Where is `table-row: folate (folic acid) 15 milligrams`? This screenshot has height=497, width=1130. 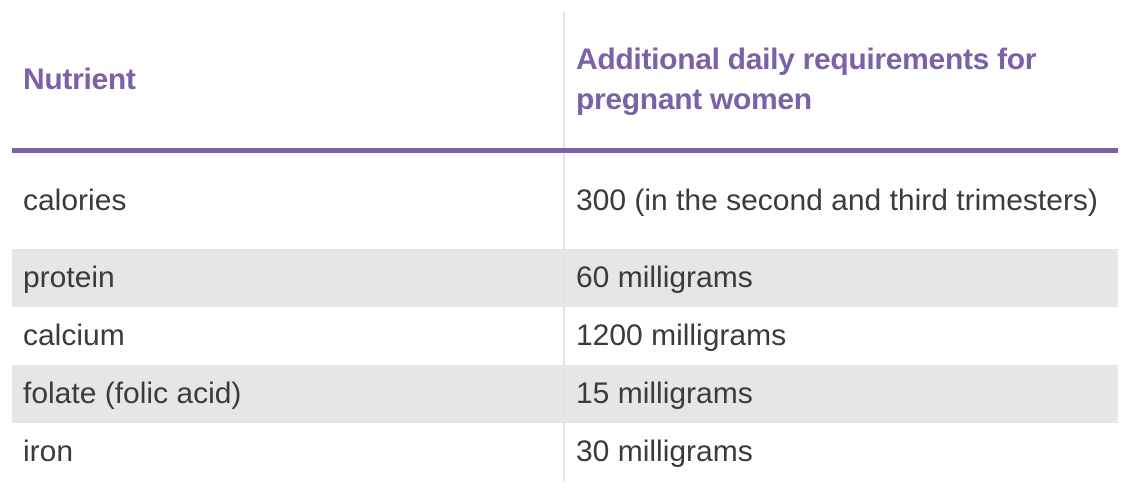 table-row: folate (folic acid) 15 milligrams is located at coordinates (565, 394).